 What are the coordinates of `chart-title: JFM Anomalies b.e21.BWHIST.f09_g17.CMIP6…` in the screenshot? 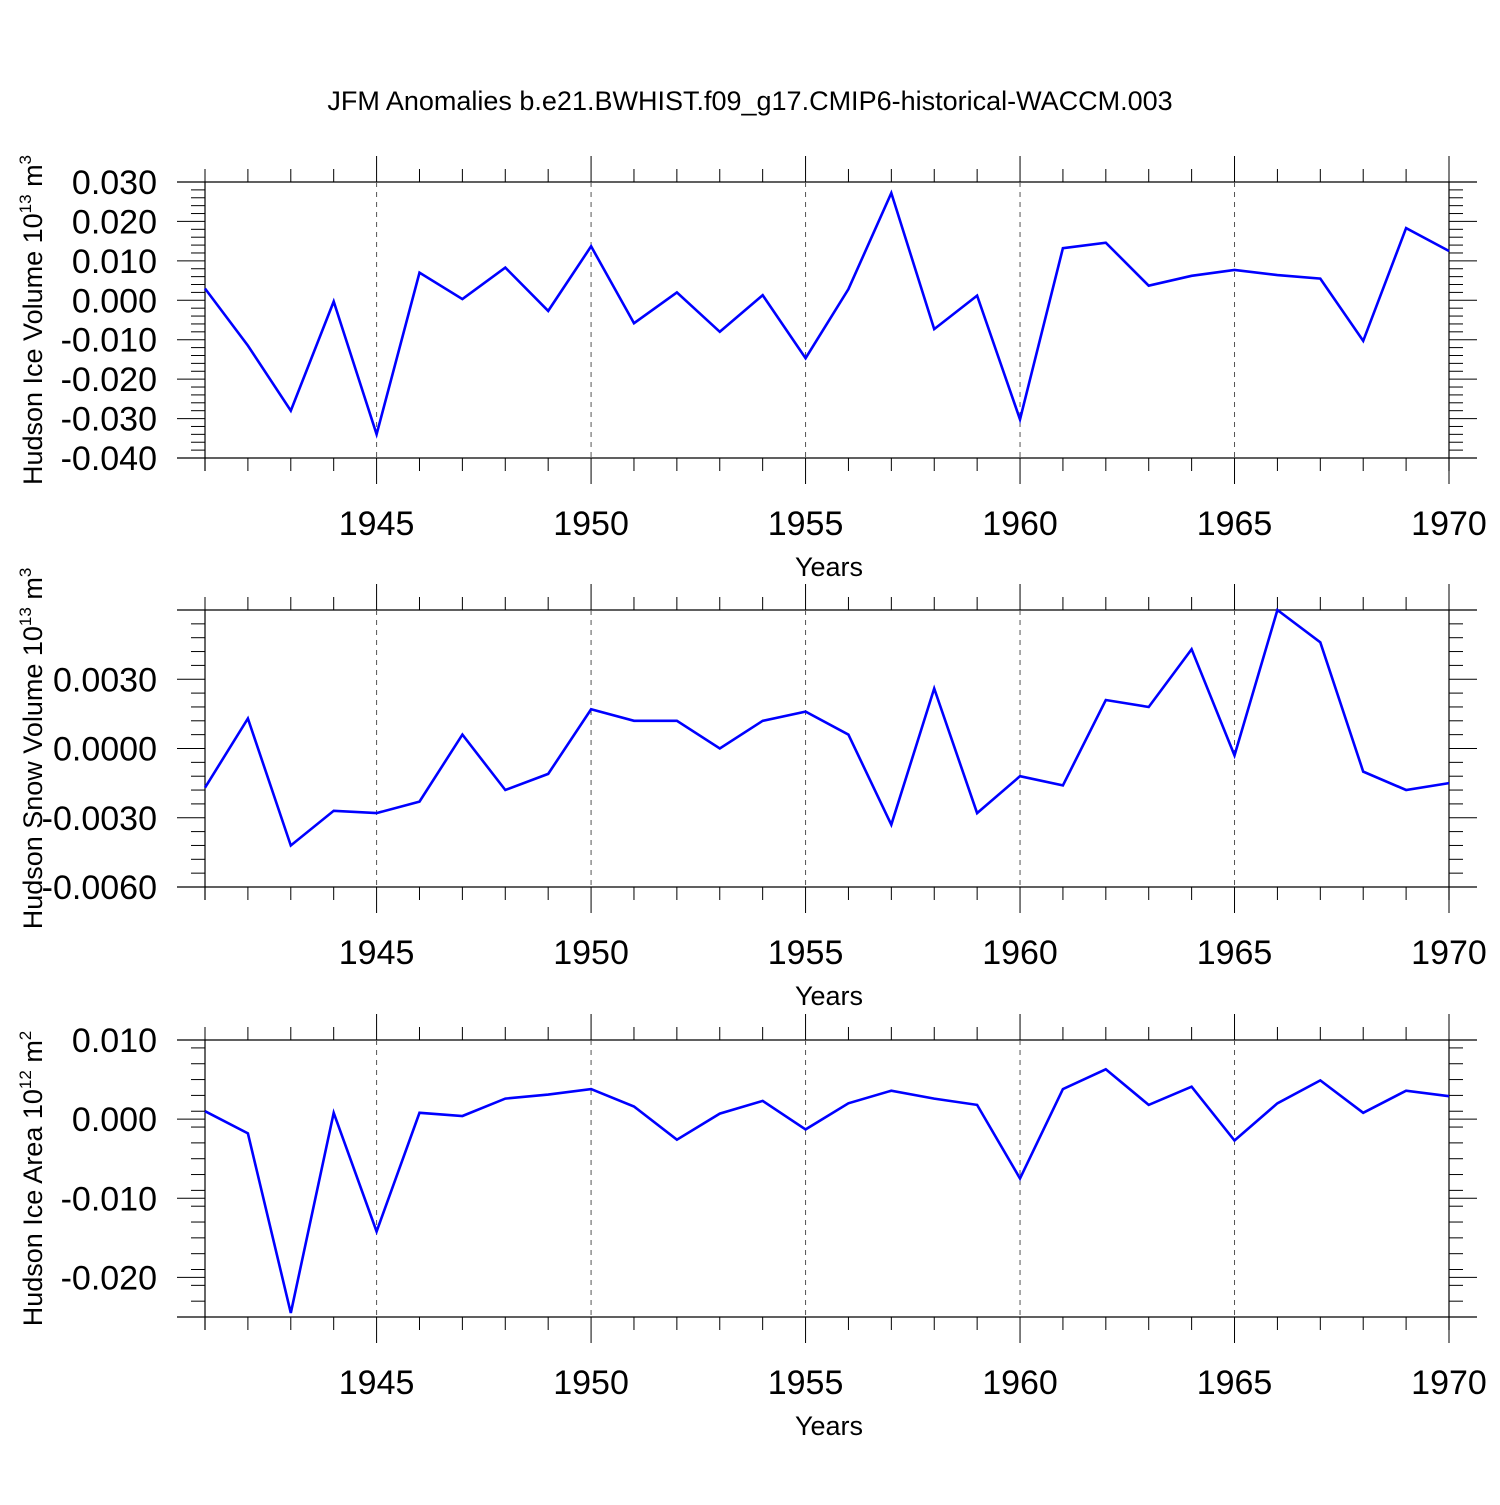 It's located at (749, 101).